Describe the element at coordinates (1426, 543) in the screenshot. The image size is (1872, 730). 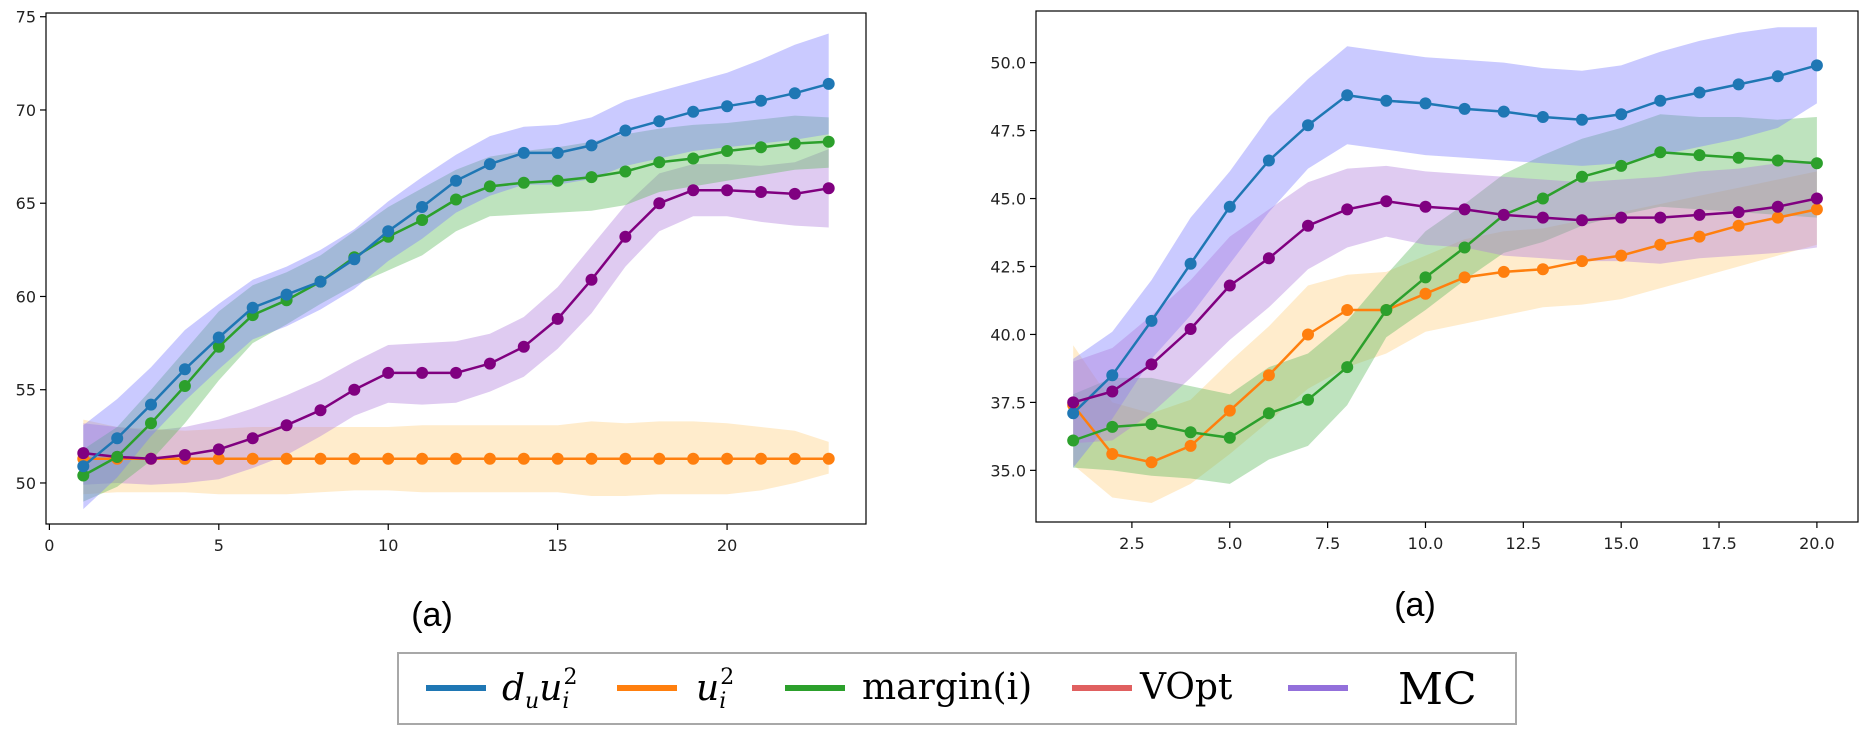
I see `x-tick-label: 10.0` at that location.